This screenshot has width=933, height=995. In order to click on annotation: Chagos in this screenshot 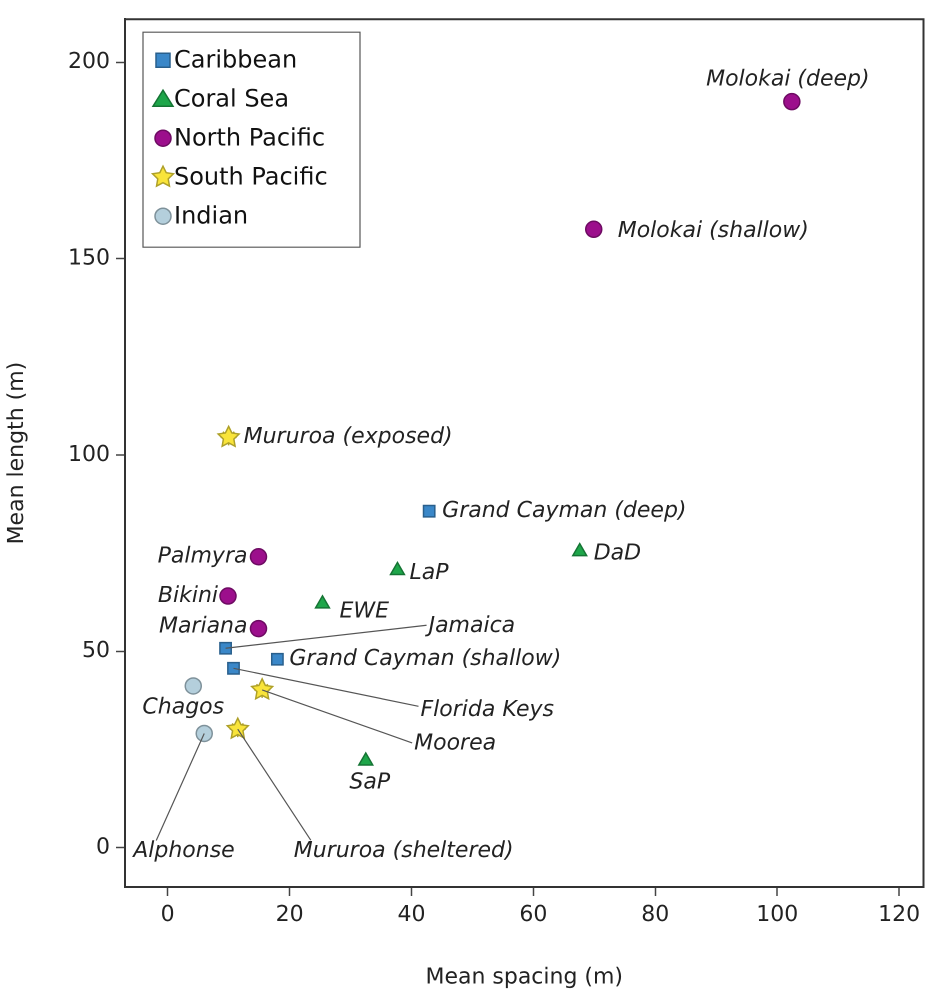, I will do `click(183, 707)`.